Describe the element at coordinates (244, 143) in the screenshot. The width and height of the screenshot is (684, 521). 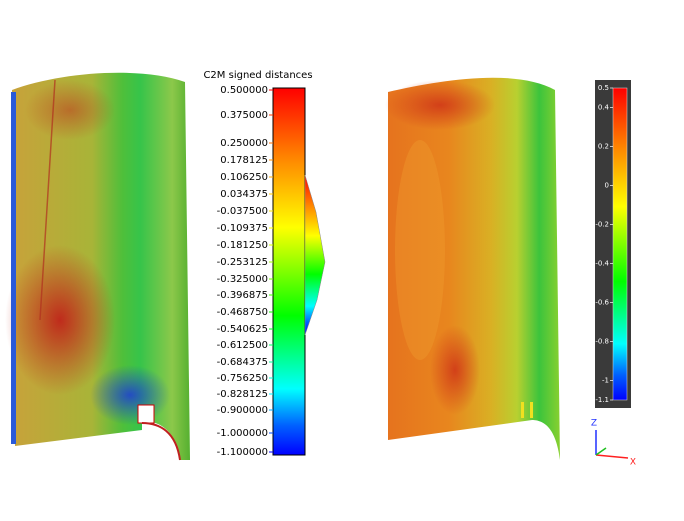
I see `tick-label: 0.250000` at that location.